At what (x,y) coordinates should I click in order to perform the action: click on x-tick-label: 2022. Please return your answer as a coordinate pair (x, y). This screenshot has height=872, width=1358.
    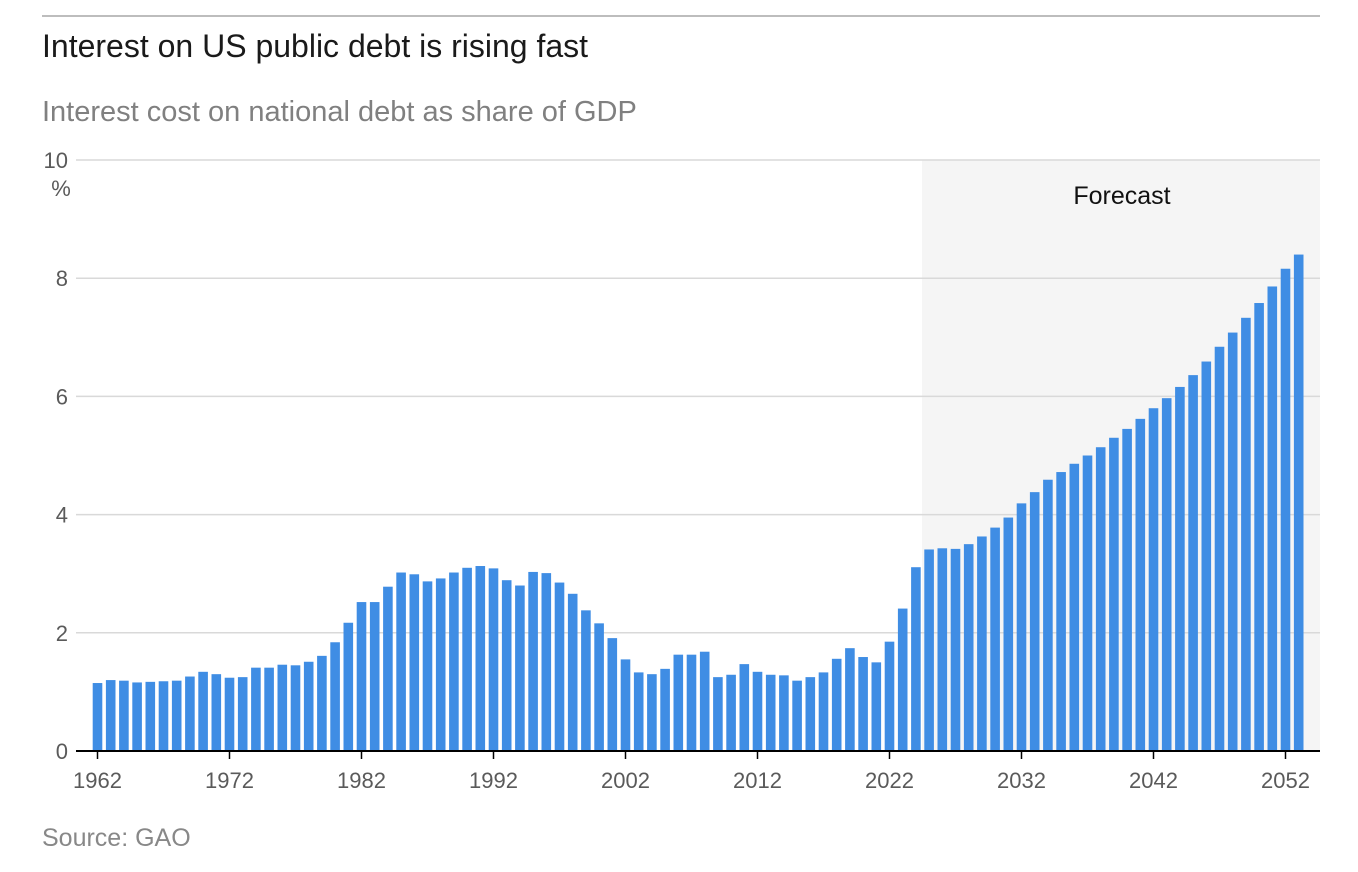
    Looking at the image, I should click on (889, 780).